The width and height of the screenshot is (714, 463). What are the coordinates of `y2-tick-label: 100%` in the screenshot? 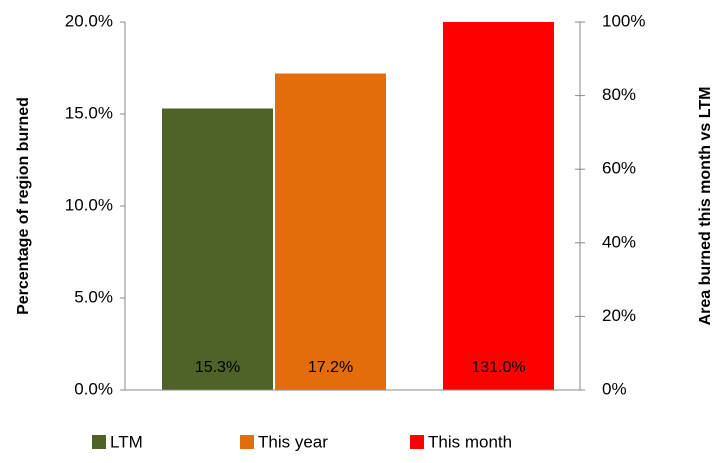 It's located at (623, 20).